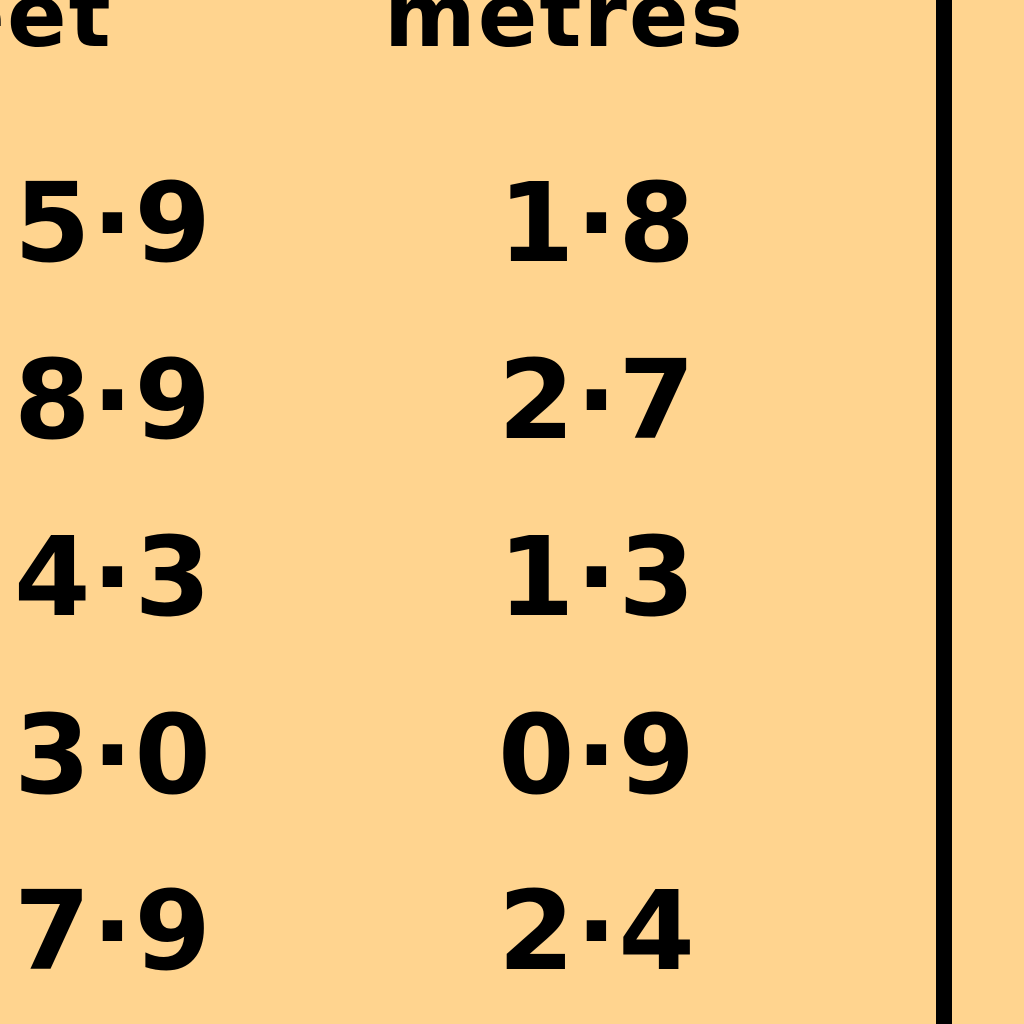 The width and height of the screenshot is (1024, 1024). I want to click on feet-cell: 4·3, so click(113, 577).